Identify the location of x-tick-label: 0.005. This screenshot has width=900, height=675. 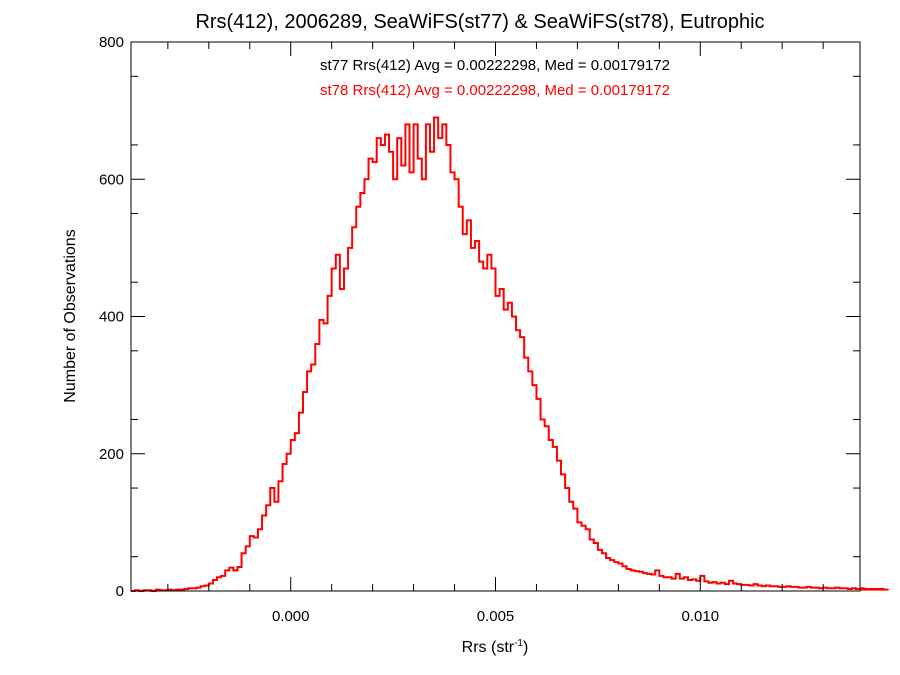
(496, 616).